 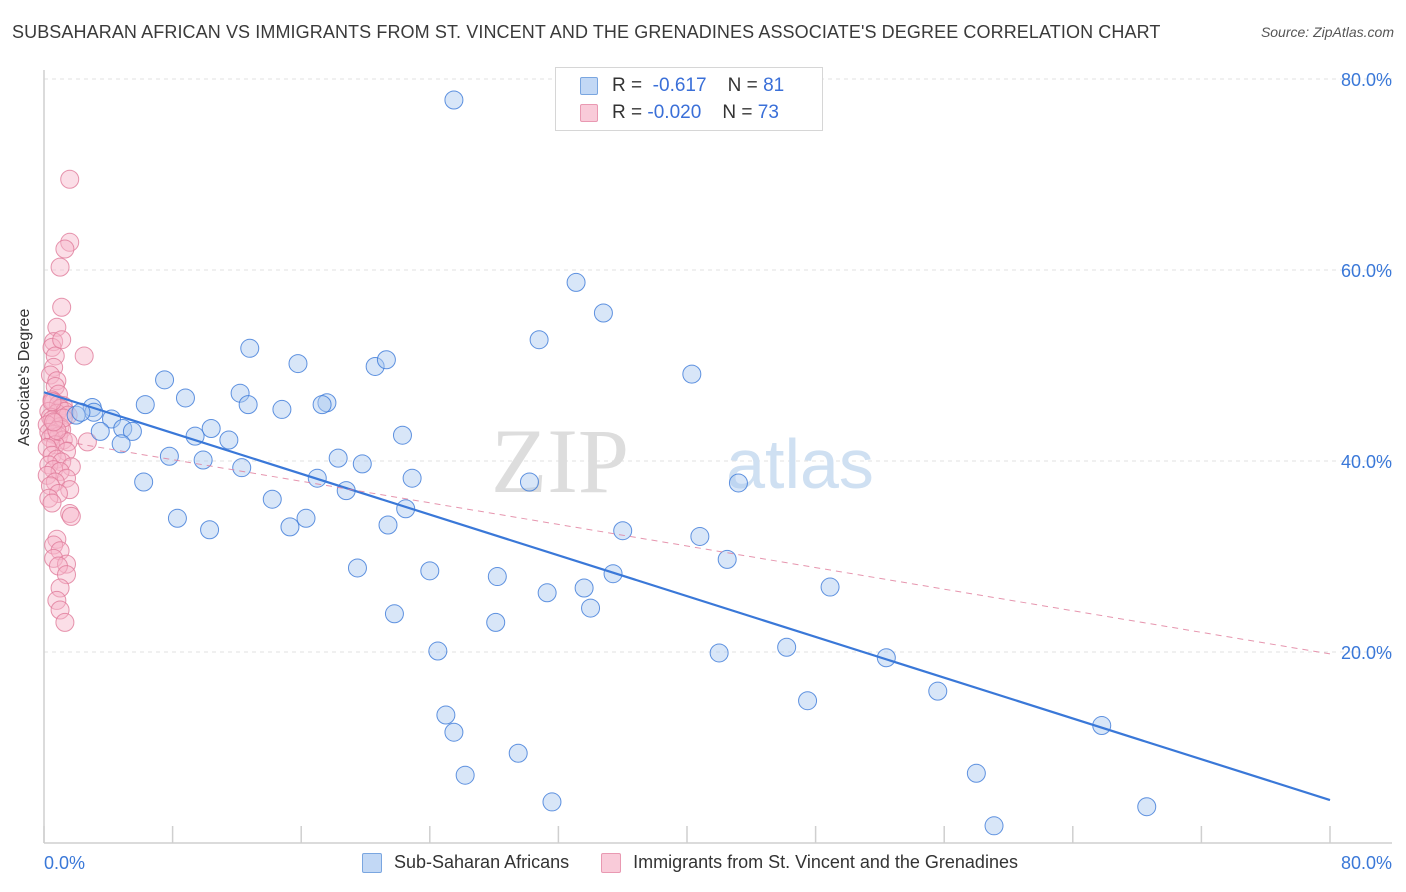 What do you see at coordinates (64, 863) in the screenshot?
I see `x-tick-label-min: 0.0%` at bounding box center [64, 863].